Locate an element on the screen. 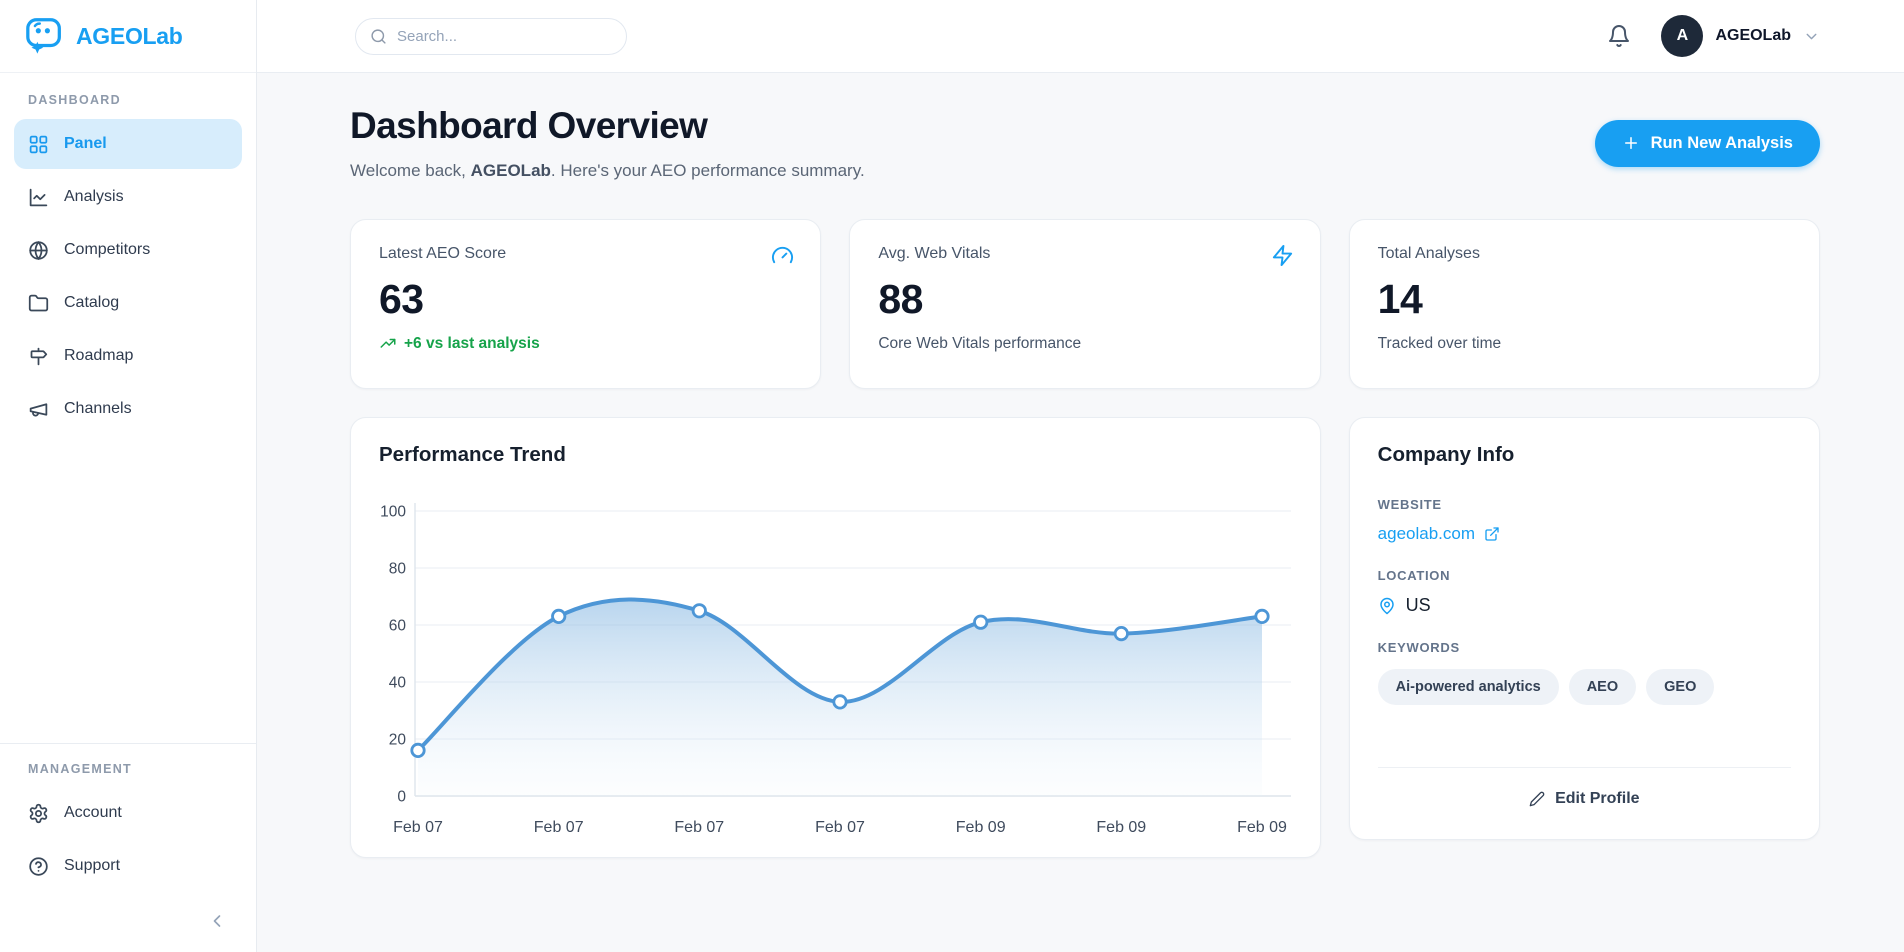 The image size is (1904, 952). map-pin-icon is located at coordinates (1386, 605).